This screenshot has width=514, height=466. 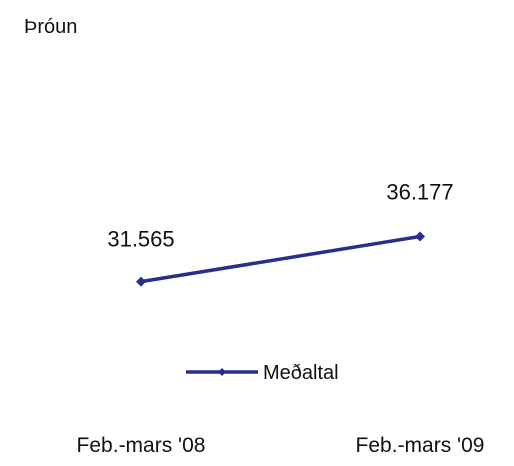 I want to click on data-label-0: 31.565, so click(x=140, y=239).